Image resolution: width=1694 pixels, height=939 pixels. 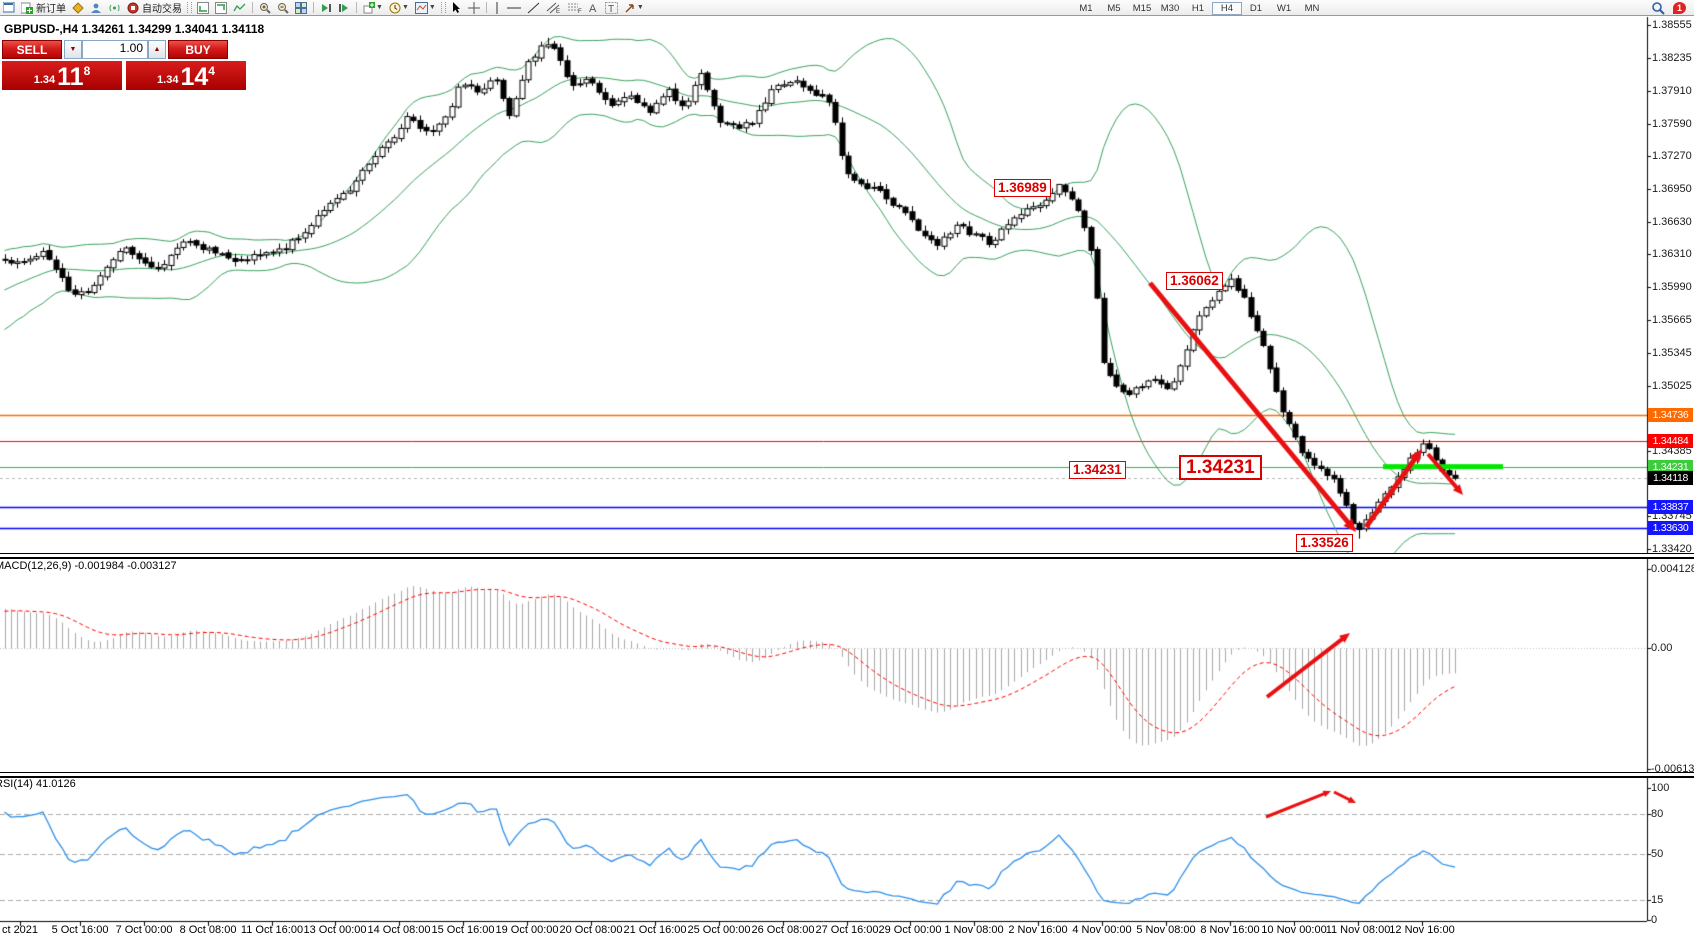 I want to click on arrow-object-icon, so click(x=630, y=8).